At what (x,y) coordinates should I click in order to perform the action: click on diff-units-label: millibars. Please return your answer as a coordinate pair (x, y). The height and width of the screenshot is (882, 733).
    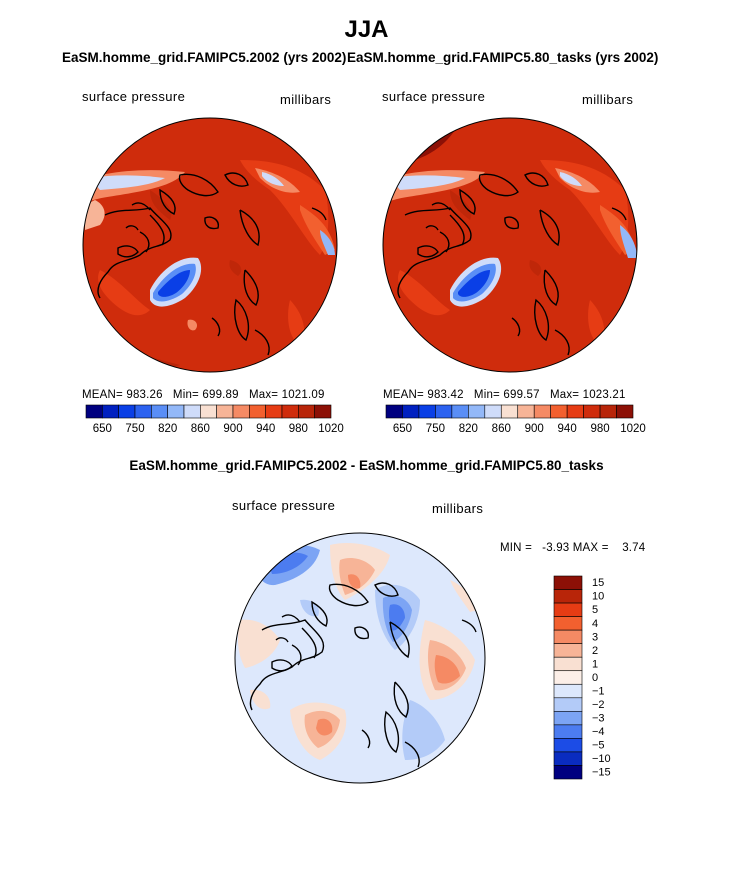
    Looking at the image, I should click on (458, 508).